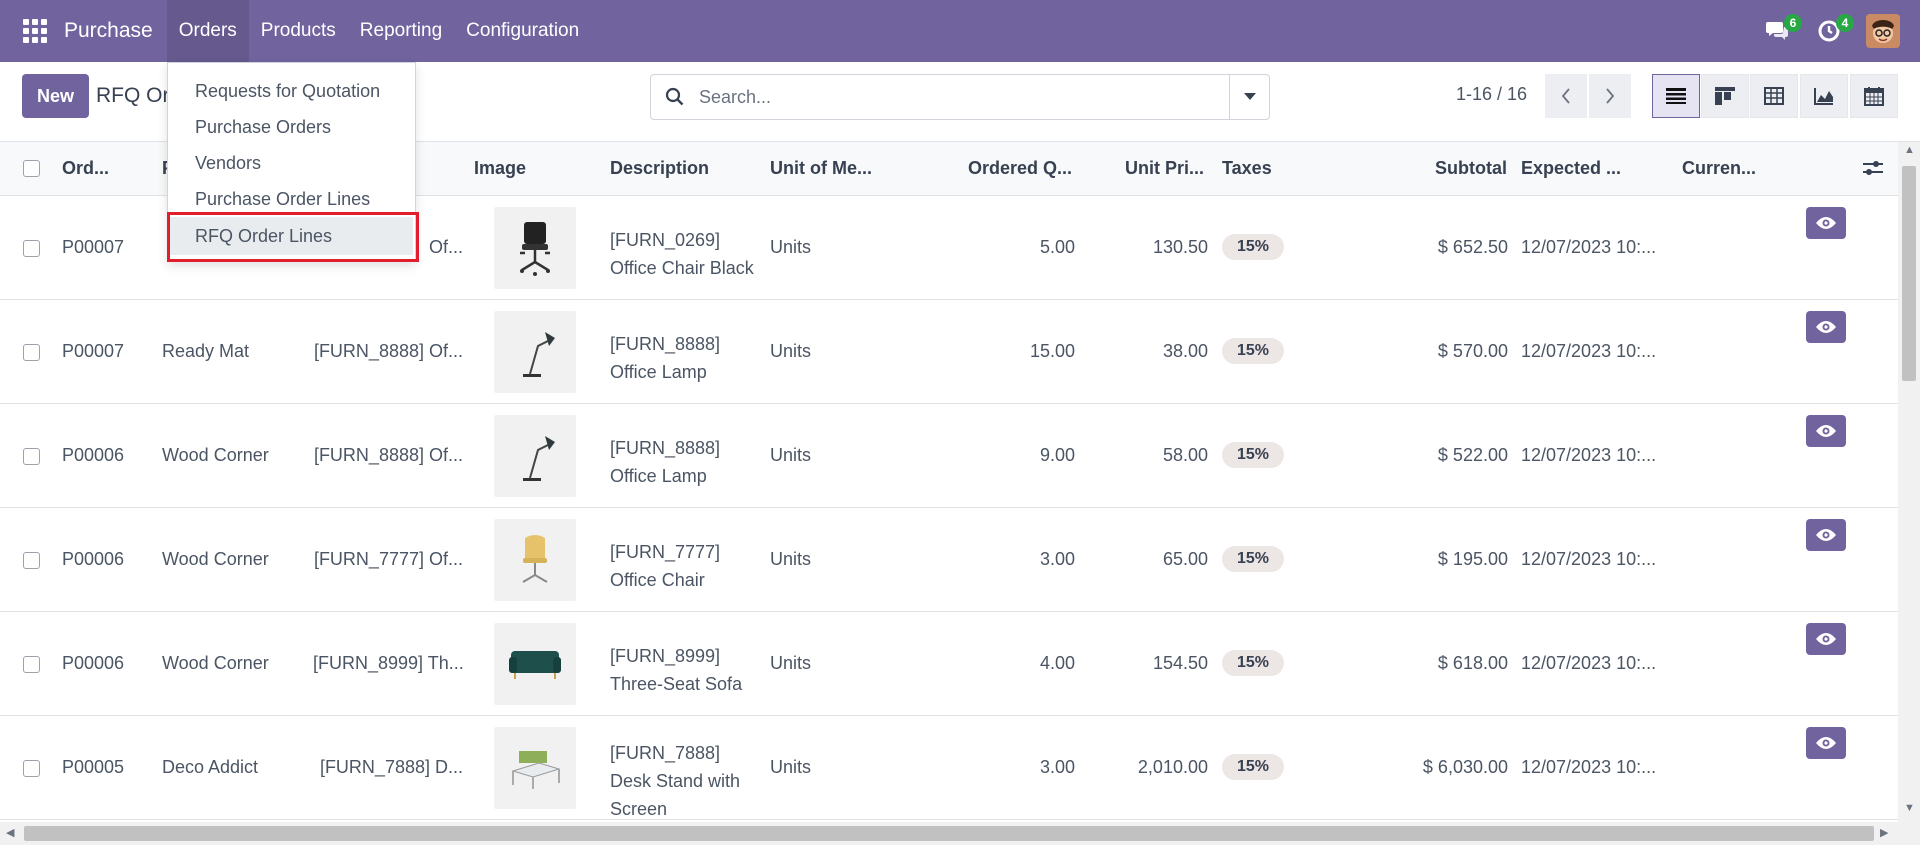 This screenshot has height=845, width=1920. I want to click on calendar-view-button, so click(1874, 96).